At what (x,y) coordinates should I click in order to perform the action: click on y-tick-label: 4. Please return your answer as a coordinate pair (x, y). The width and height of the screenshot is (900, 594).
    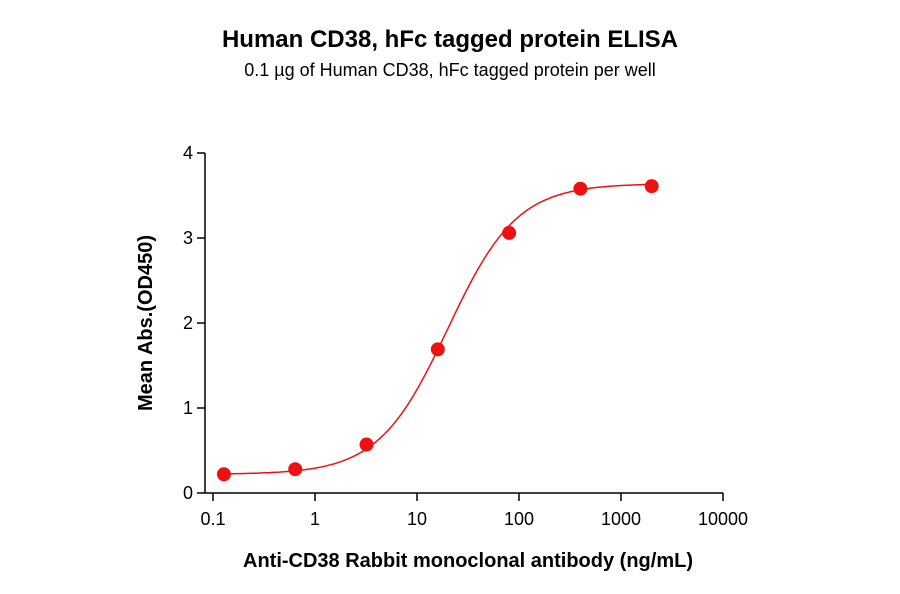
    Looking at the image, I should click on (188, 153).